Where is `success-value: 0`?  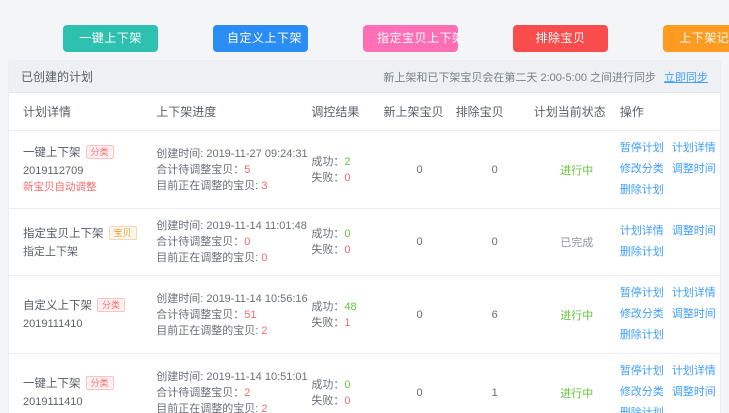 success-value: 0 is located at coordinates (347, 234).